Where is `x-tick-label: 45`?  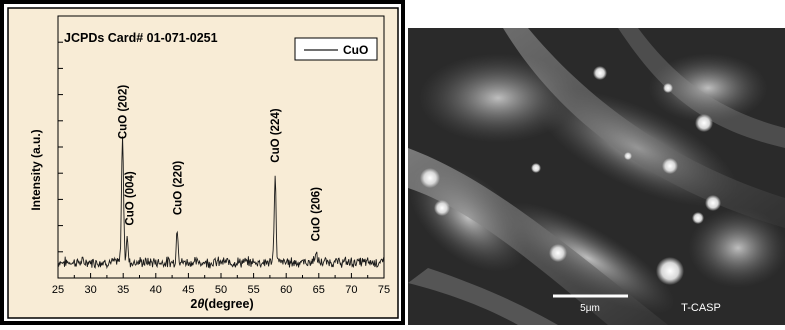 x-tick-label: 45 is located at coordinates (188, 290).